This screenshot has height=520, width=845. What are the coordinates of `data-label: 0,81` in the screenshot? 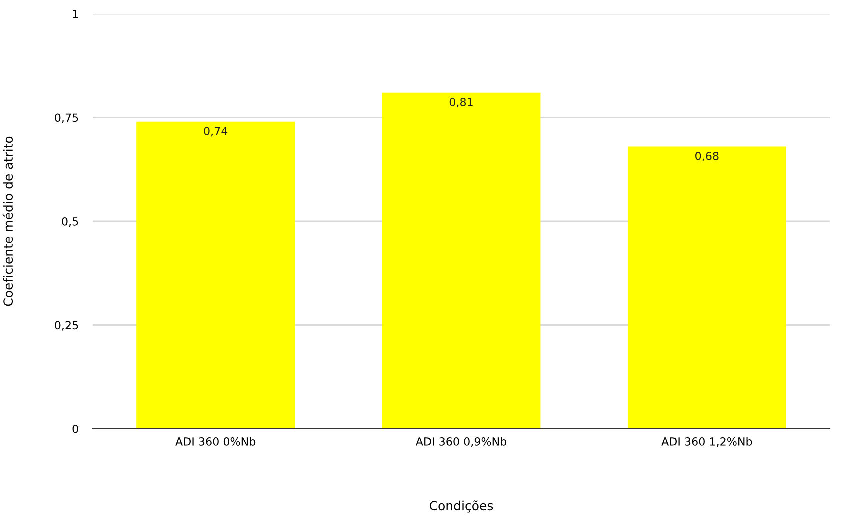 It's located at (461, 103).